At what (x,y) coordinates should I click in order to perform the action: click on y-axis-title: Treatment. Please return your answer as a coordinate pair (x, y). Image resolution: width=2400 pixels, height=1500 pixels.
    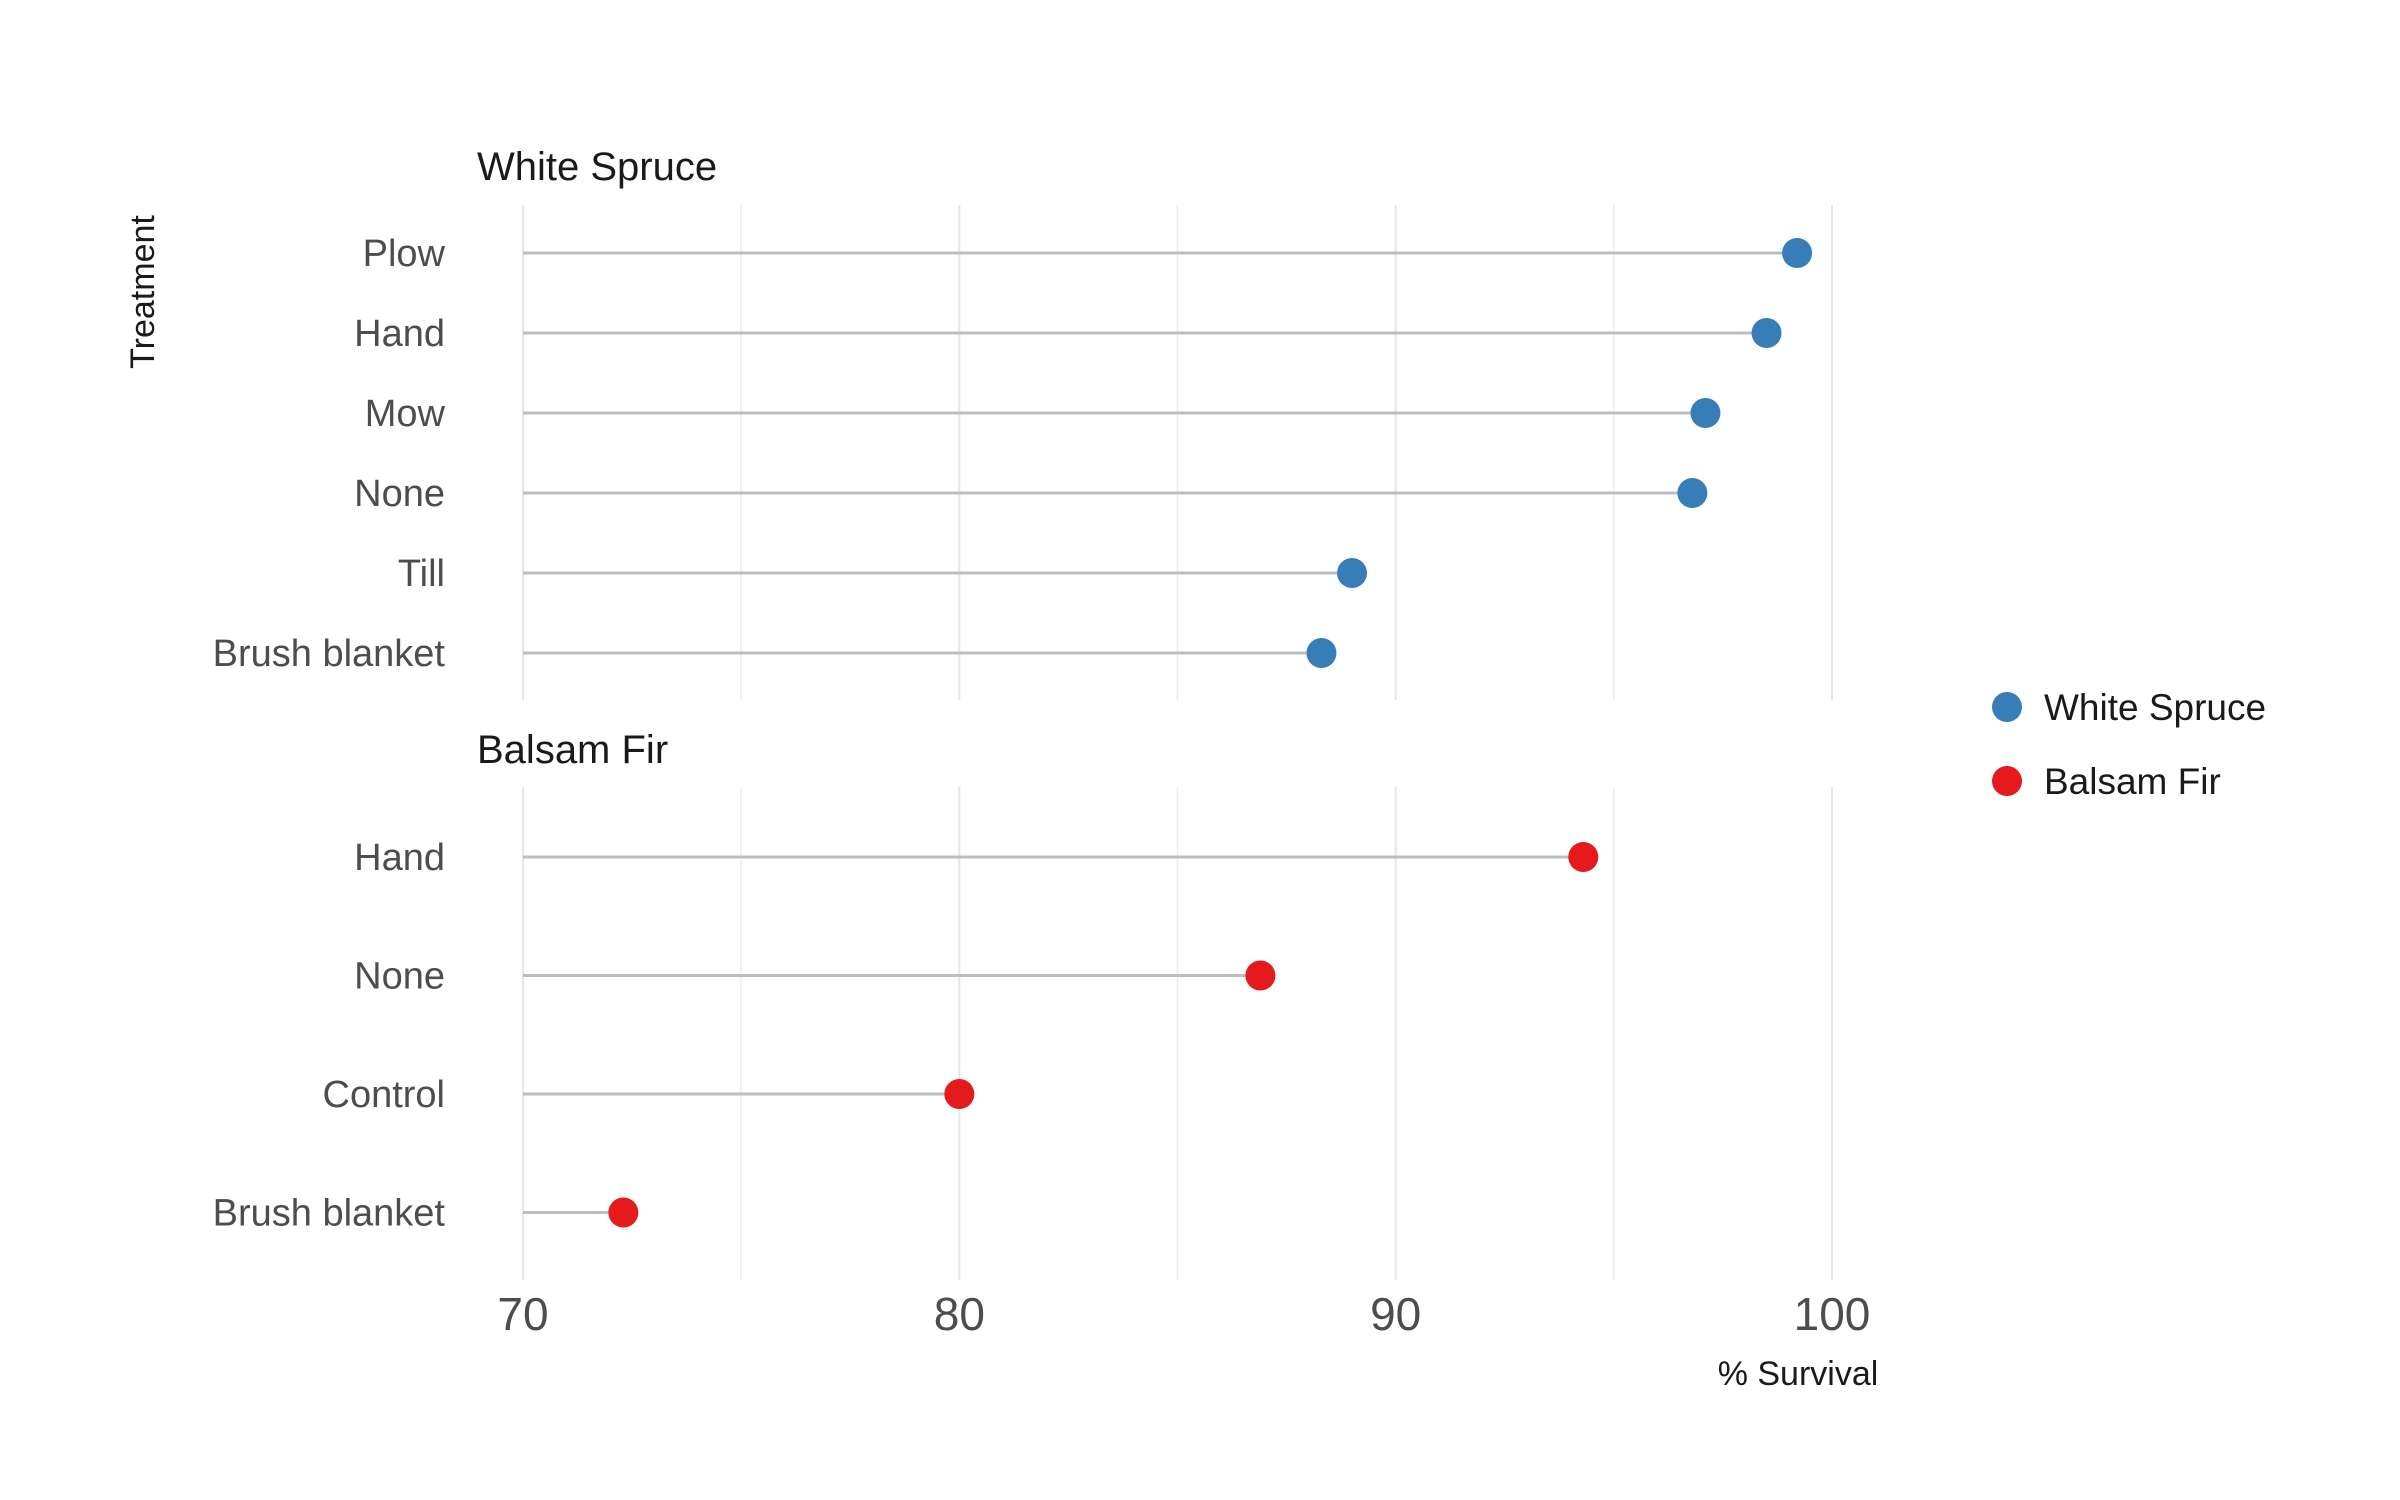
    Looking at the image, I should click on (143, 292).